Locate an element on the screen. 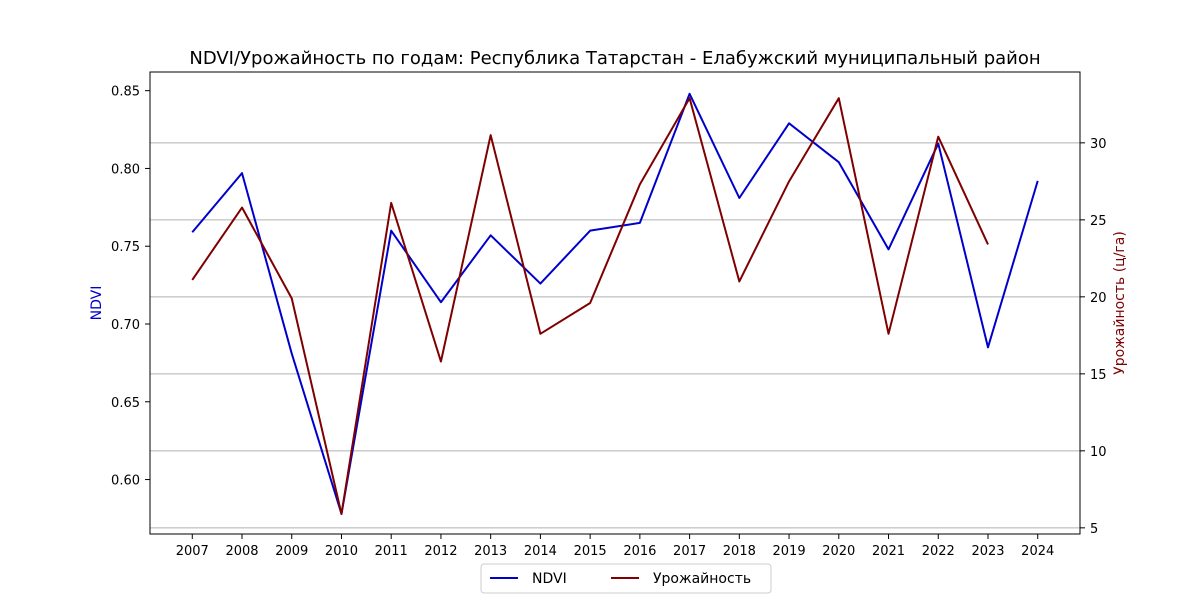  y-axis-left: 0.60 0.65 0.70 0.75 0.80 0.85 is located at coordinates (130, 287).